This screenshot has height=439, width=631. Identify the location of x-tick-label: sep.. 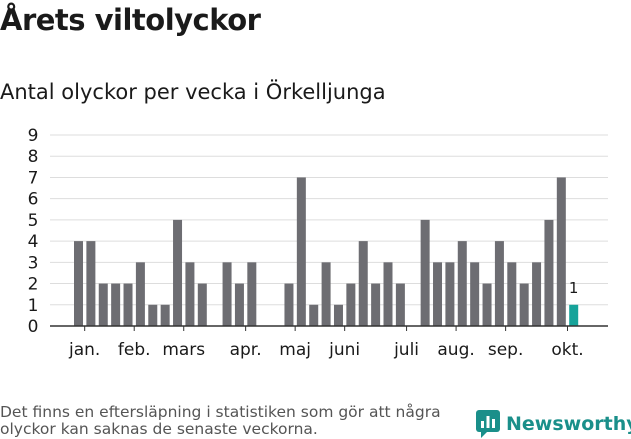
(506, 350).